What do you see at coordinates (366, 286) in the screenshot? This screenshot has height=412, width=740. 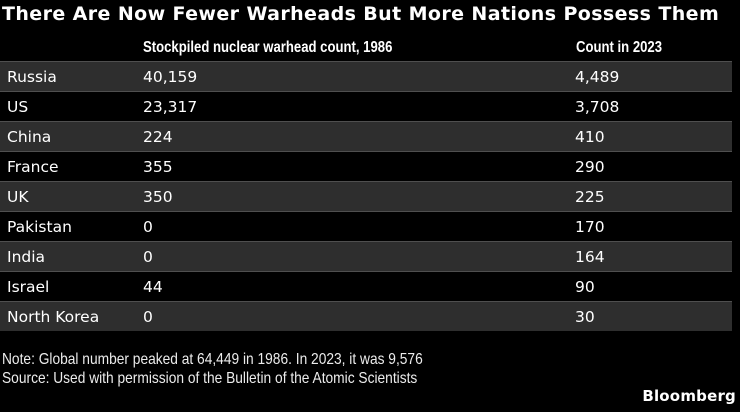 I see `table-row: Israel 44 90` at bounding box center [366, 286].